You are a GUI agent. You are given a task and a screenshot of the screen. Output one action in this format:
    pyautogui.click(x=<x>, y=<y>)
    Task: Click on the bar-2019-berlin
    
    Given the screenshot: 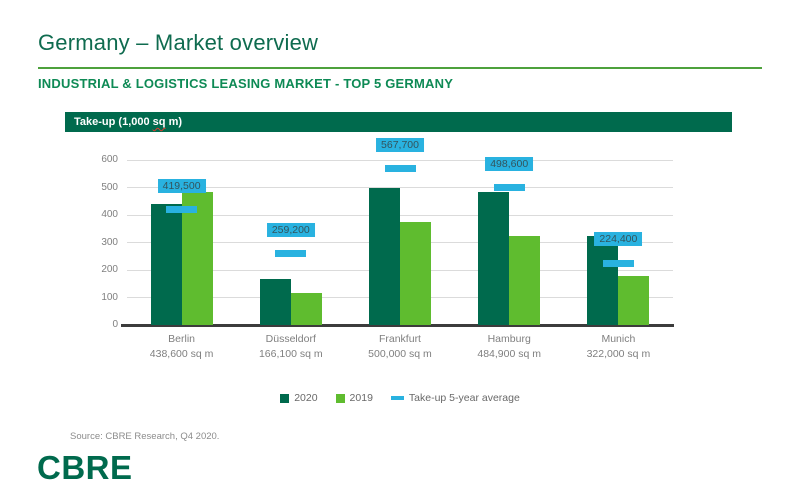 What is the action you would take?
    pyautogui.click(x=197, y=258)
    